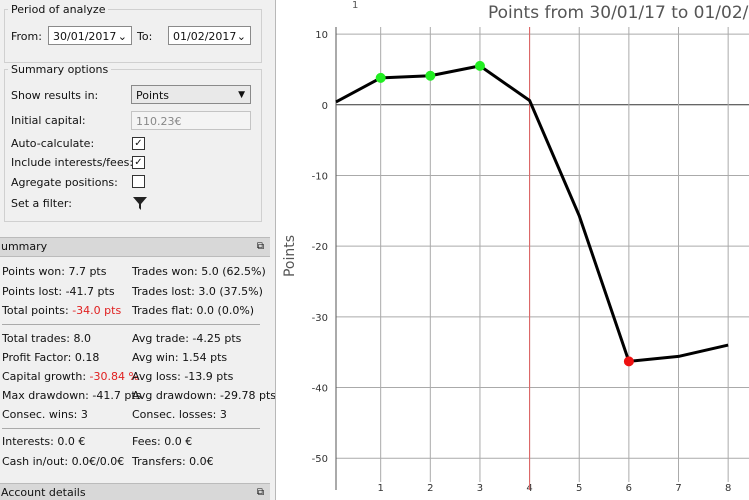 The image size is (749, 500). What do you see at coordinates (320, 176) in the screenshot?
I see `y-tick-label: -10` at bounding box center [320, 176].